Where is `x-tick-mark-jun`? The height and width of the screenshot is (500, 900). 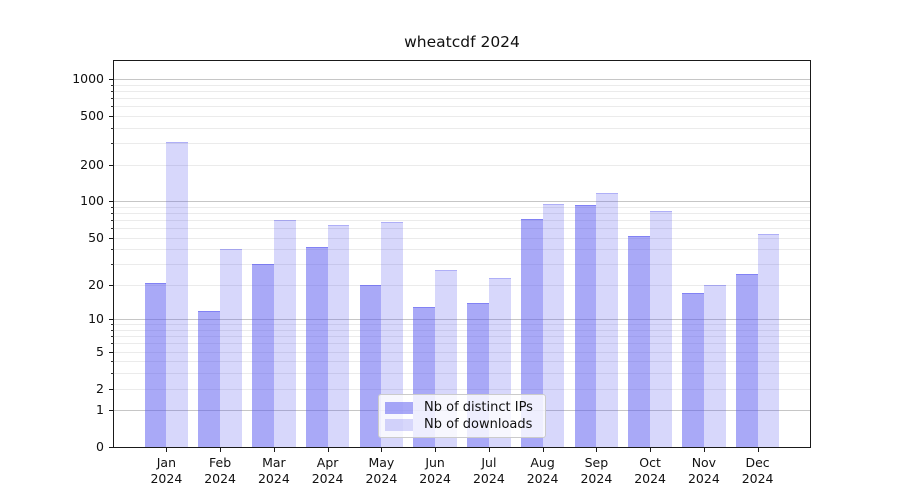 x-tick-mark-jun is located at coordinates (436, 449).